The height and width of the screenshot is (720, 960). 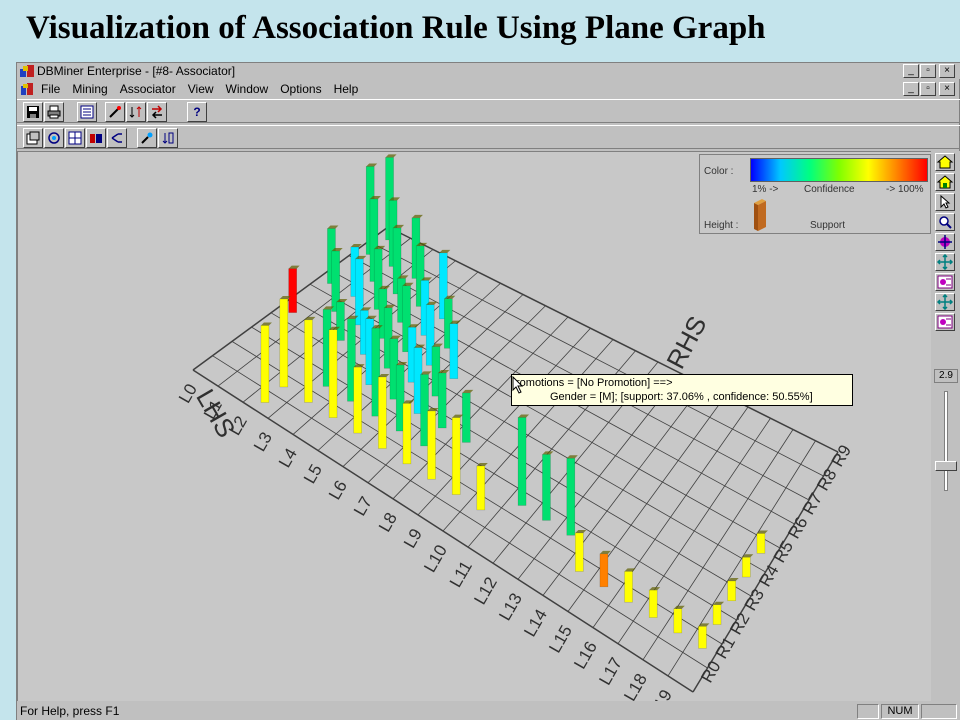 I want to click on properties-icon, so click(x=33, y=138).